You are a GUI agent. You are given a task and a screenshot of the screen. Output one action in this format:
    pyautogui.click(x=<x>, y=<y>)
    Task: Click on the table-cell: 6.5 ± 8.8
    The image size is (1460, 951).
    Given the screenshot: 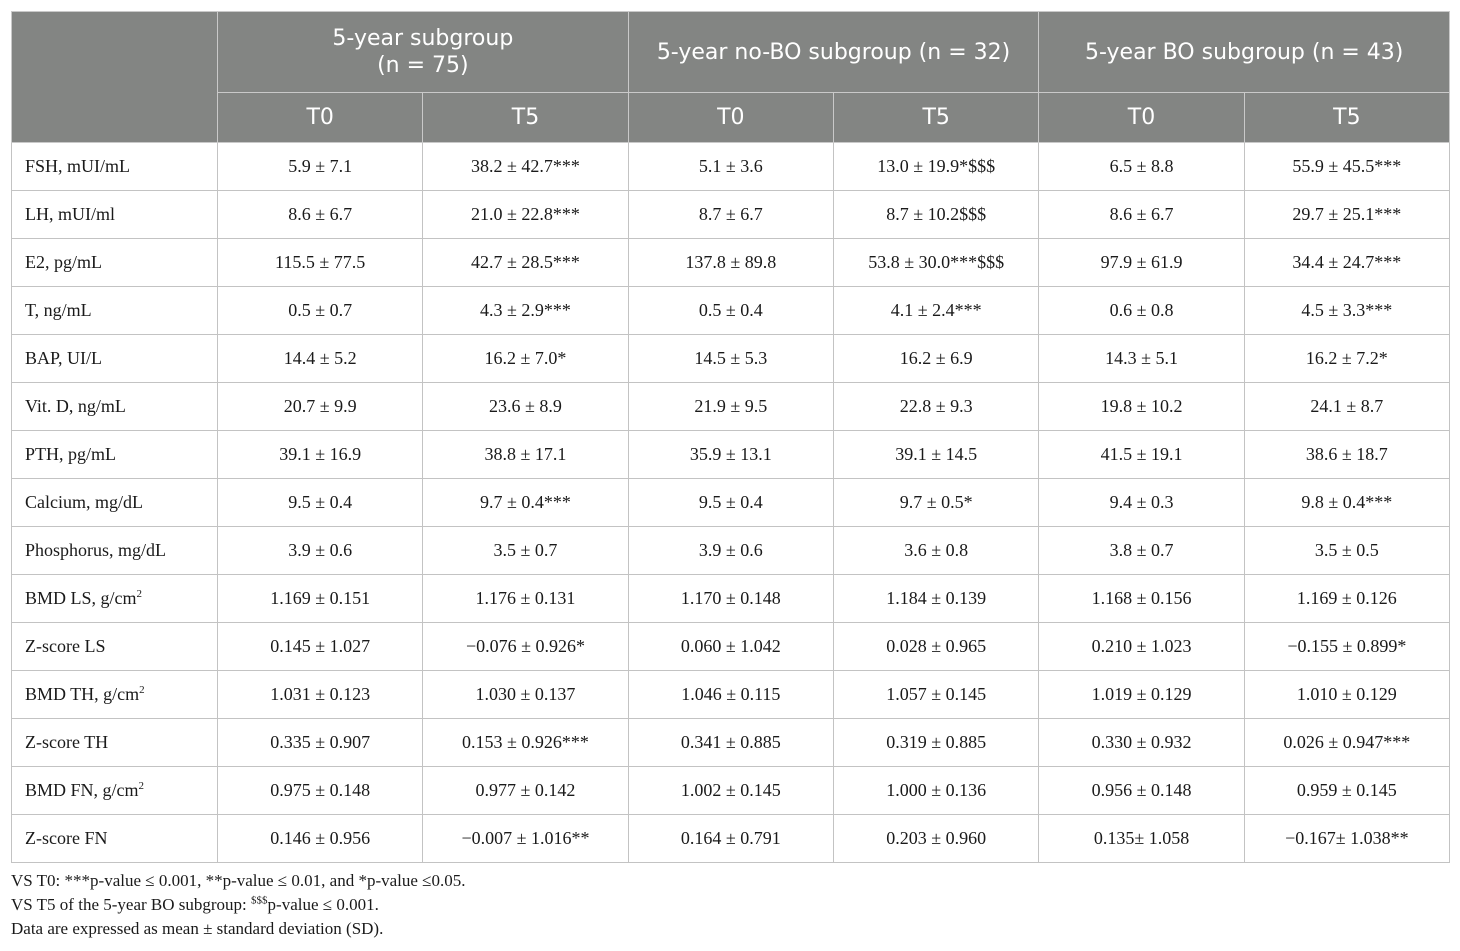 What is the action you would take?
    pyautogui.click(x=1141, y=166)
    